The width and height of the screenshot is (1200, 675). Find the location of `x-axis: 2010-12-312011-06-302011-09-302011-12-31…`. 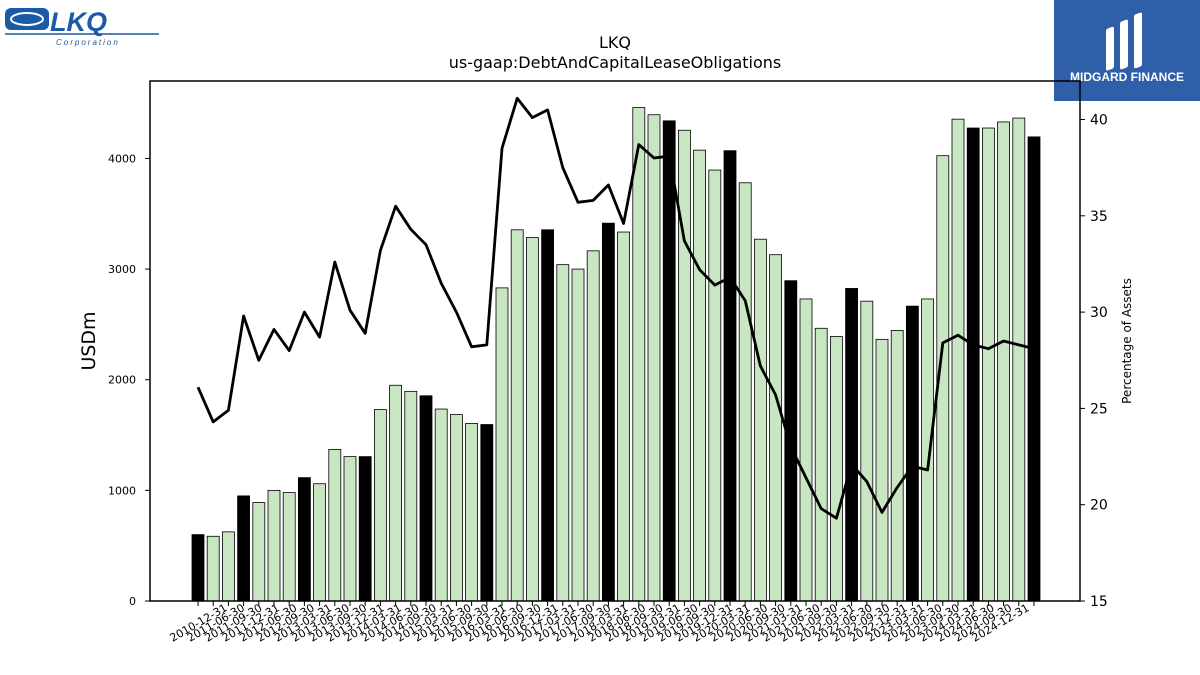

x-axis: 2010-12-312011-06-302011-09-302011-12-31… is located at coordinates (601, 623).